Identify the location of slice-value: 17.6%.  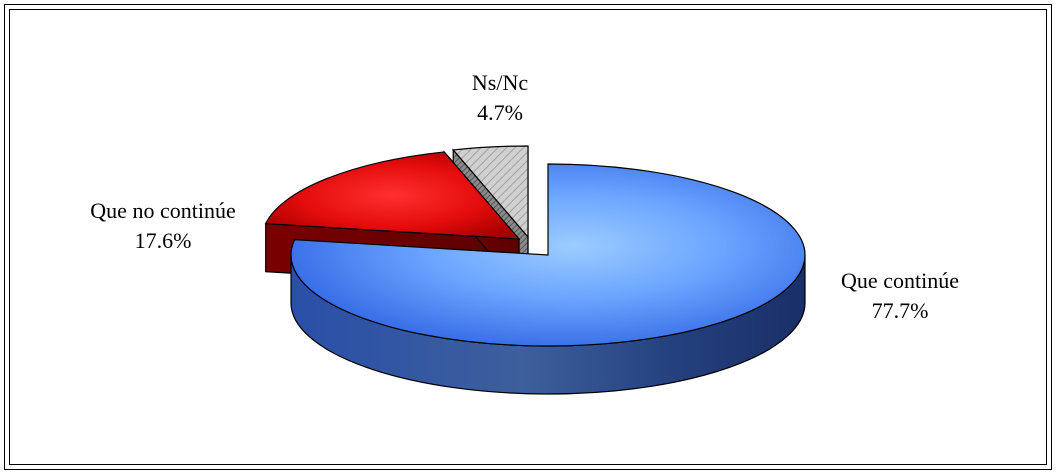
(163, 240).